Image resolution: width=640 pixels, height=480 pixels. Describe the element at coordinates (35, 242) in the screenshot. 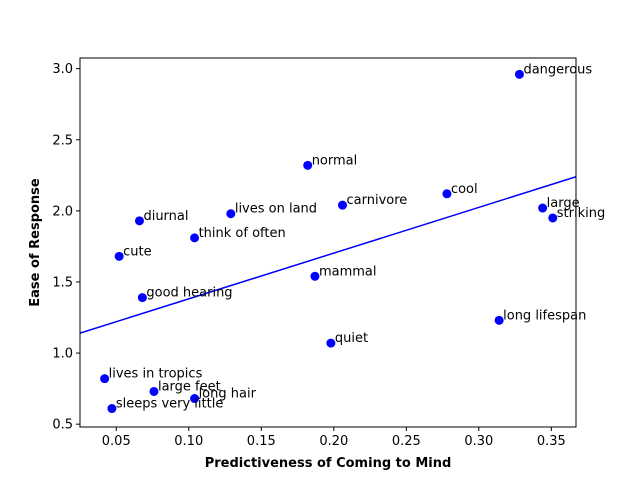

I see `y-axis-label: Ease of Response` at that location.